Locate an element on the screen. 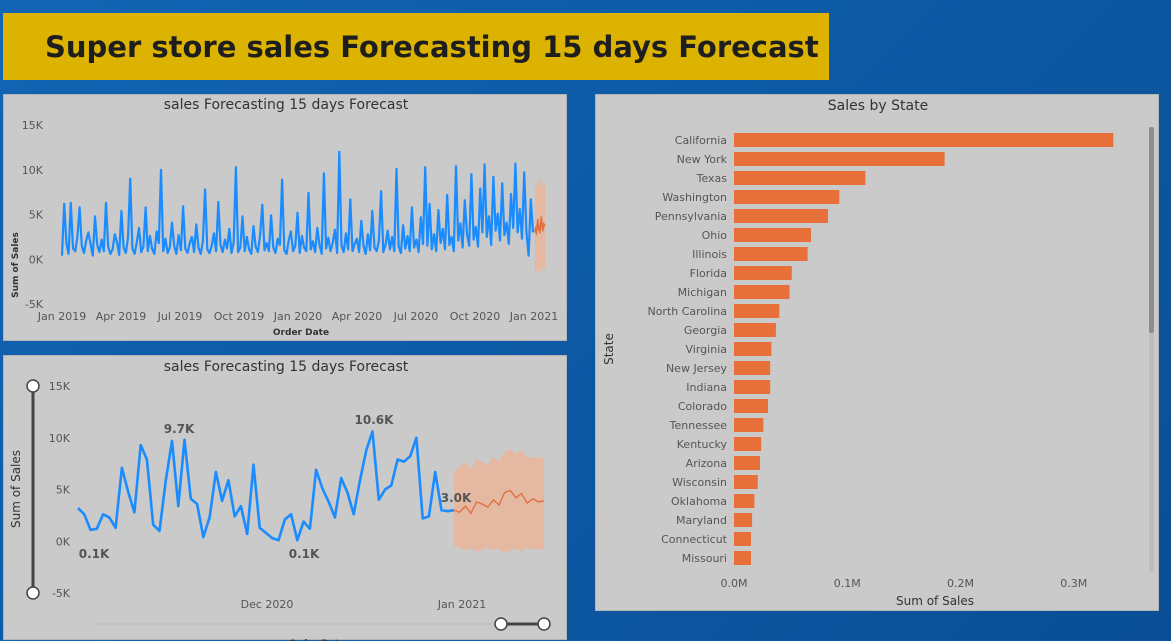 This screenshot has height=641, width=1171. x-tick-label: 0.1M is located at coordinates (847, 583).